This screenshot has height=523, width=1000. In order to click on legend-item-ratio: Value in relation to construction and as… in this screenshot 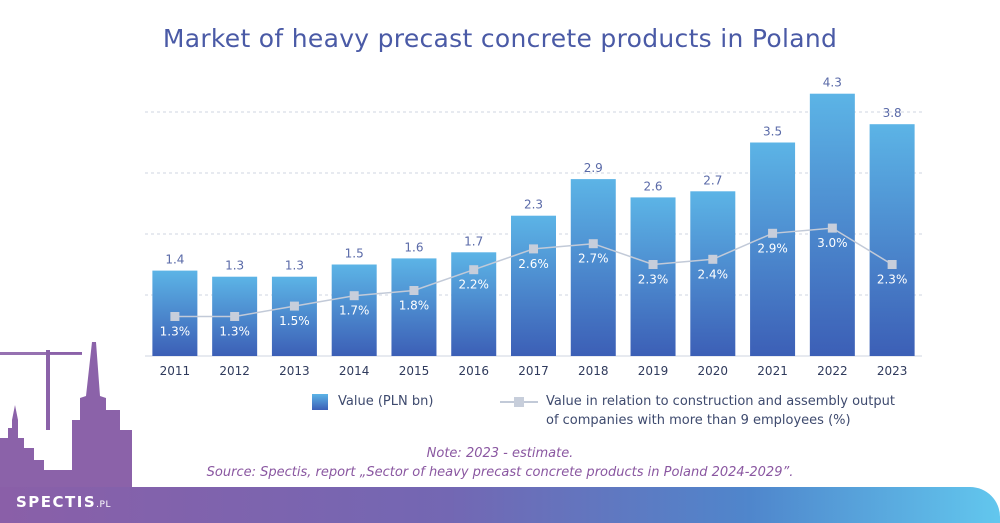, I will do `click(697, 411)`.